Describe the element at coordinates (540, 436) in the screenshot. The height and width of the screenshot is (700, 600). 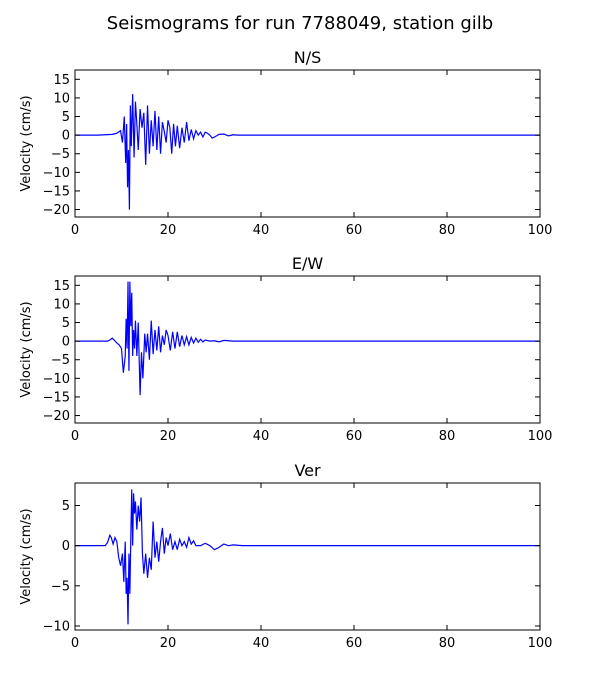
I see `x-tick-label-ew: 100` at that location.